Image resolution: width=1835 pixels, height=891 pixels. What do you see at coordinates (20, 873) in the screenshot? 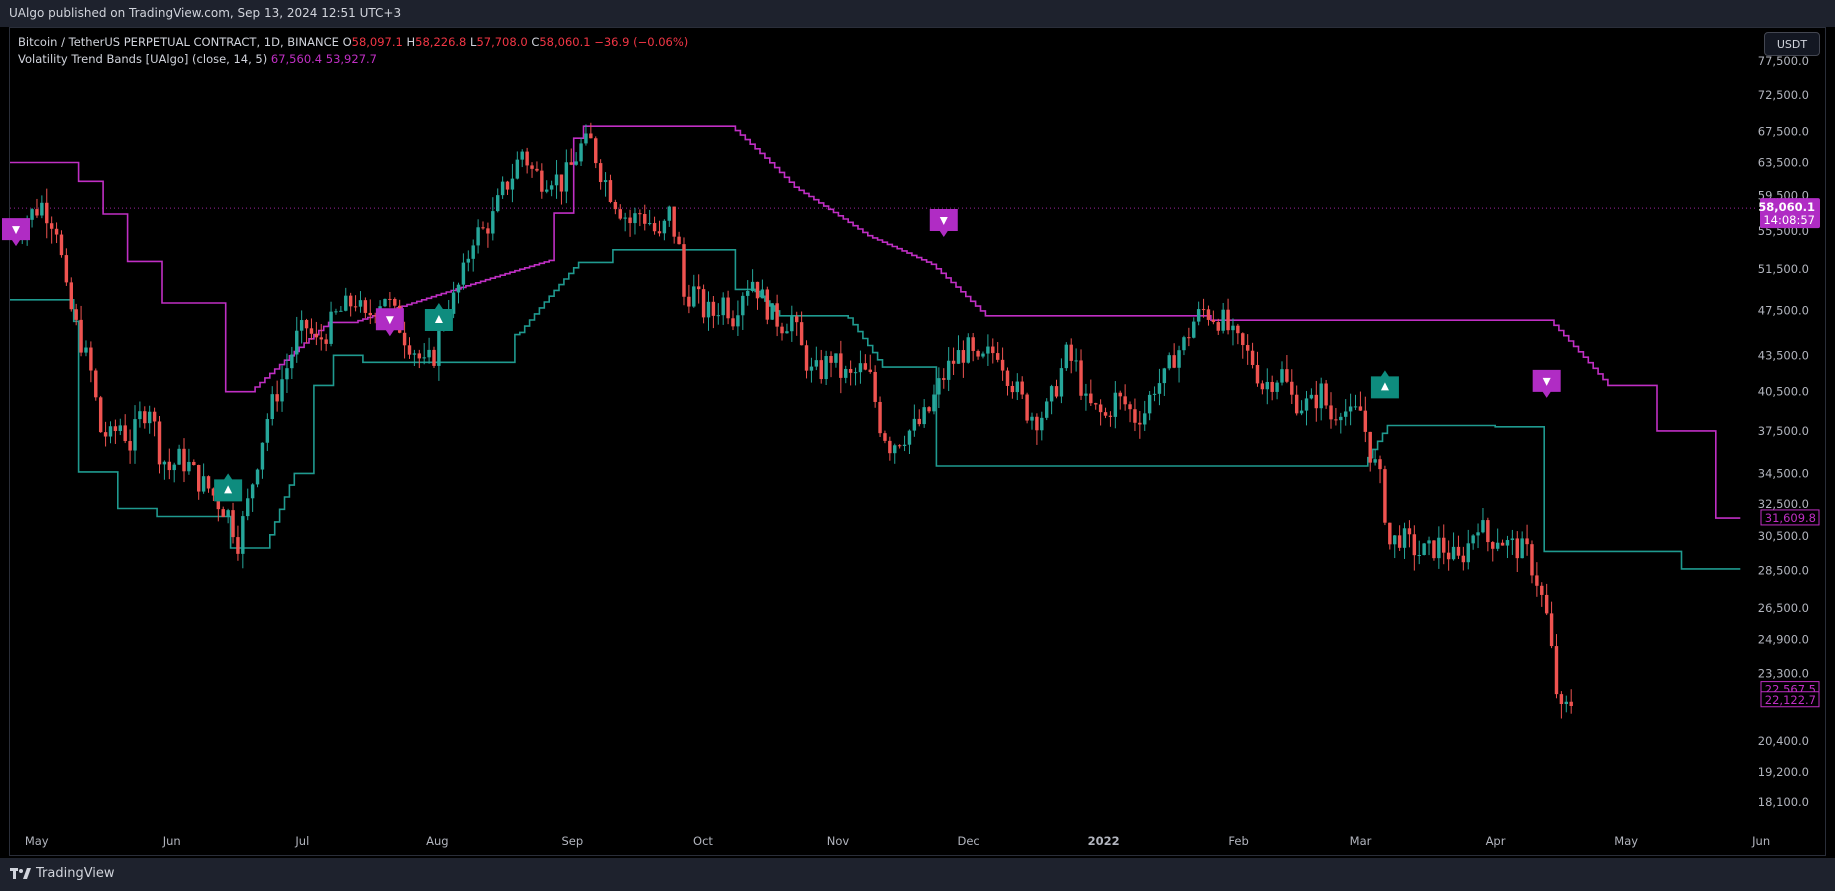
I see `tradingview-icon` at bounding box center [20, 873].